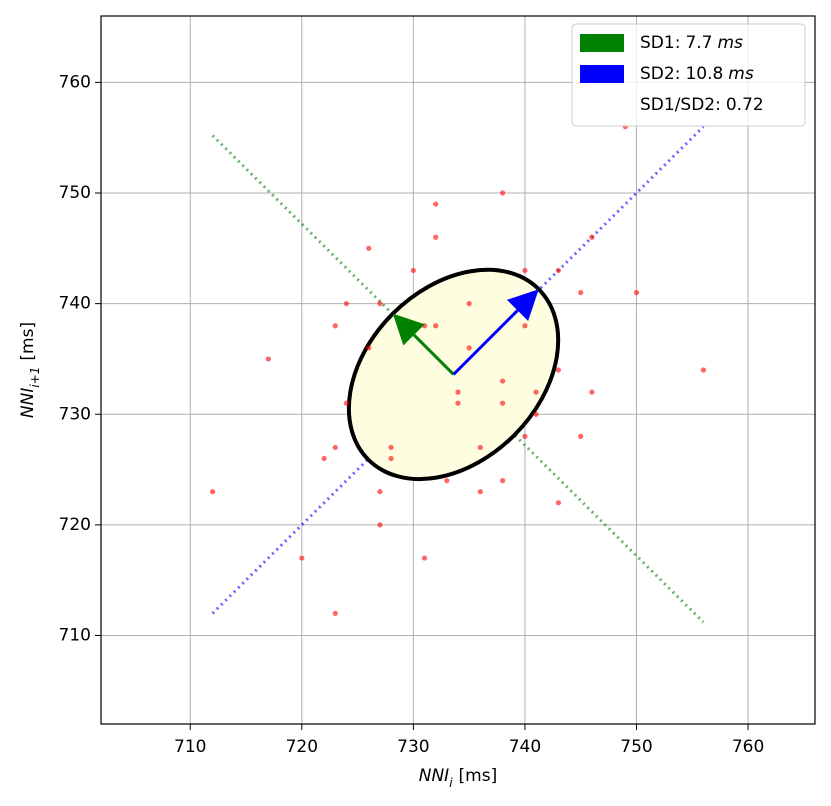 This screenshot has height=806, width=831. I want to click on x-tick-label: 720, so click(302, 747).